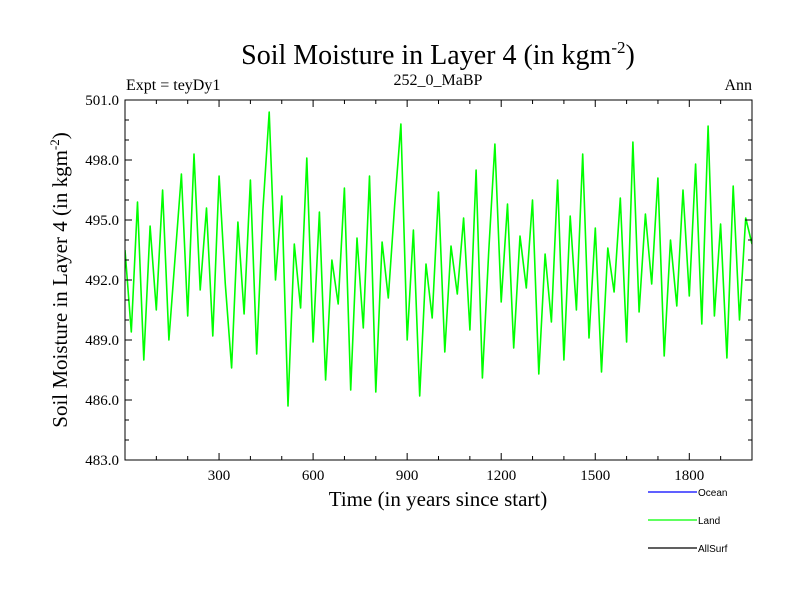 The height and width of the screenshot is (600, 800). What do you see at coordinates (60, 135) in the screenshot?
I see `y-axis-label-end: )` at bounding box center [60, 135].